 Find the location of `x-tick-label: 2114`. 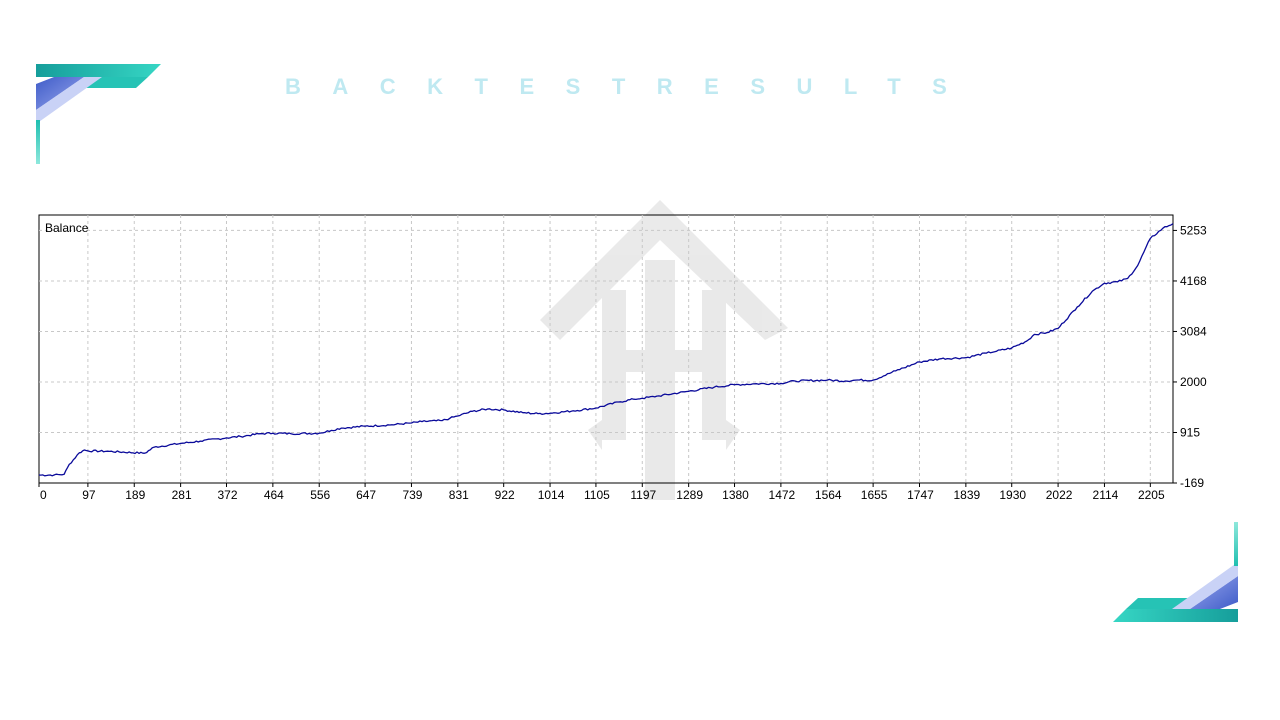

x-tick-label: 2114 is located at coordinates (1106, 495).